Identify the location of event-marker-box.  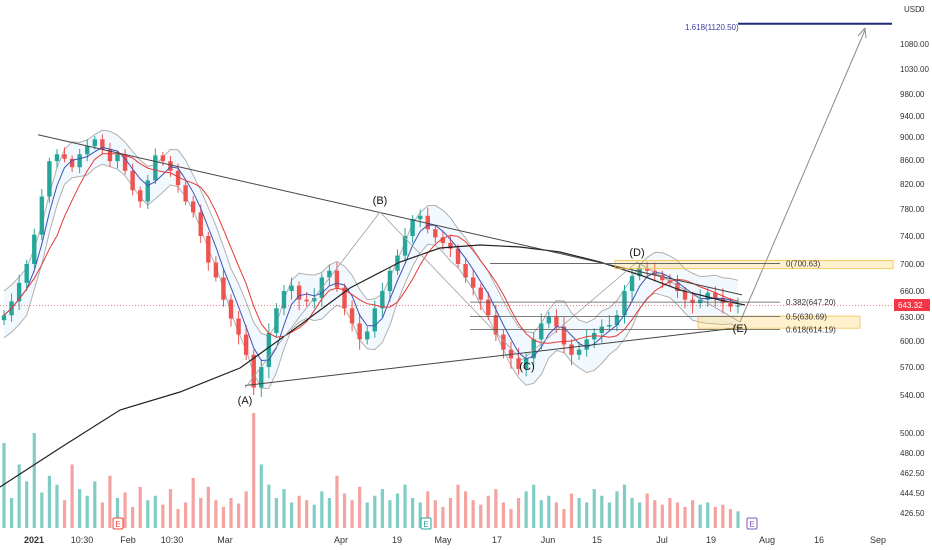
(426, 523).